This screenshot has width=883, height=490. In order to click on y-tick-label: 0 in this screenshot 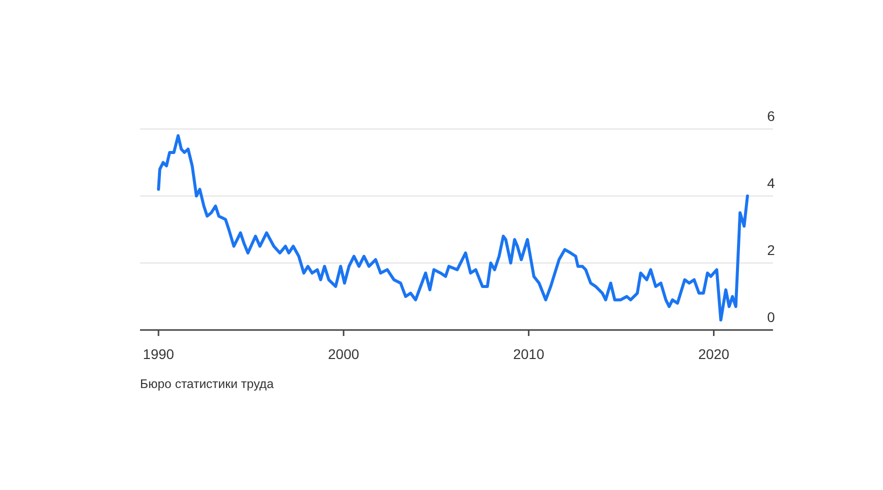, I will do `click(771, 317)`.